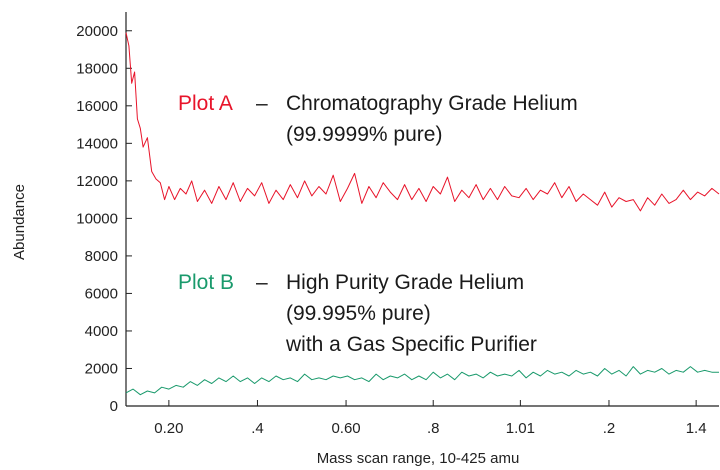 This screenshot has height=470, width=720. What do you see at coordinates (101, 331) in the screenshot?
I see `y-tick-label: 4000` at bounding box center [101, 331].